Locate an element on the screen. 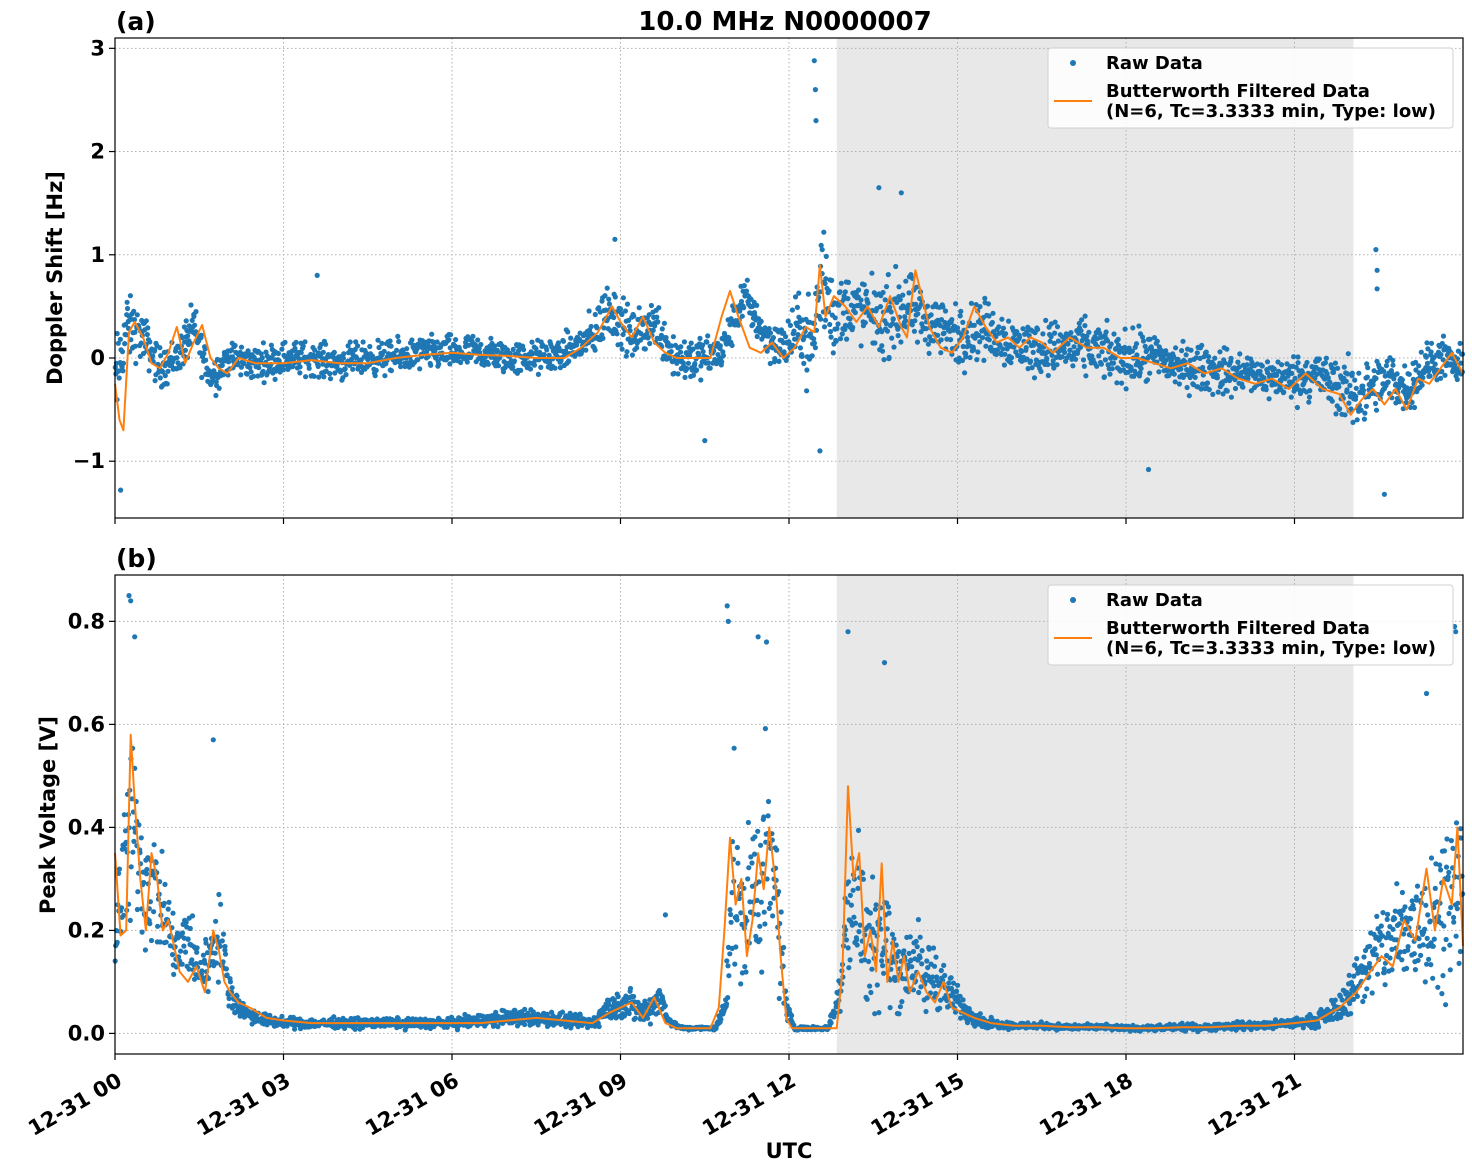 This screenshot has width=1472, height=1172. panel-a-legend-filtered-label: Butterworth Filtered Data is located at coordinates (1238, 91).